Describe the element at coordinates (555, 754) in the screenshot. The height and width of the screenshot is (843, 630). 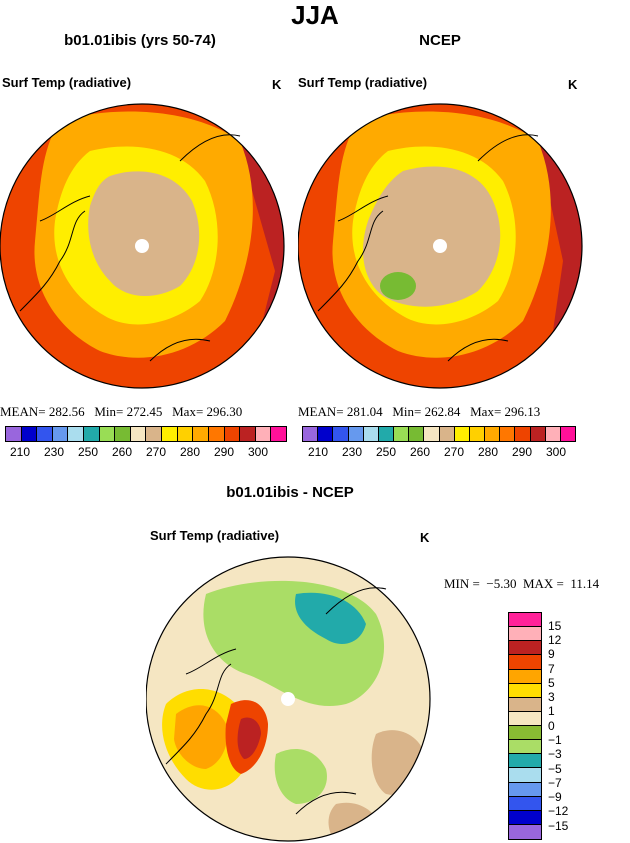
I see `colorbar-label: −3` at that location.